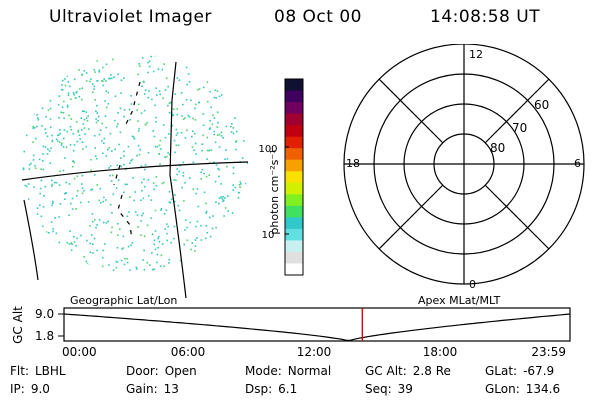 The width and height of the screenshot is (600, 400). I want to click on info-label: Door:, so click(142, 371).